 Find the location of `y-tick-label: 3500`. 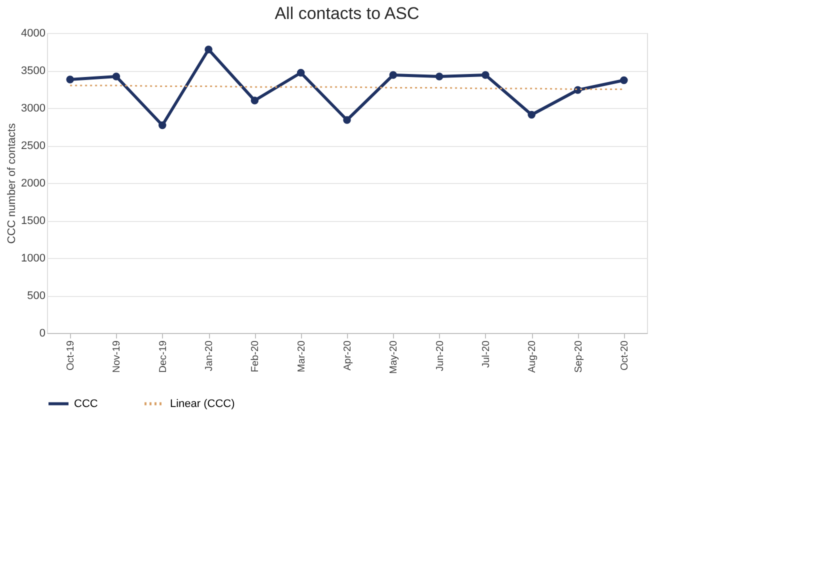

y-tick-label: 3500 is located at coordinates (33, 71).